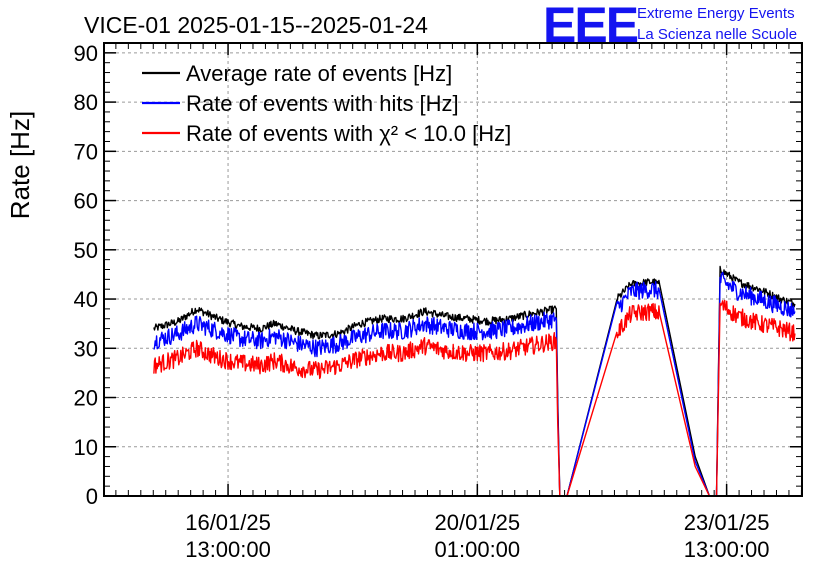  I want to click on y-tick-label: 30, so click(86, 348).